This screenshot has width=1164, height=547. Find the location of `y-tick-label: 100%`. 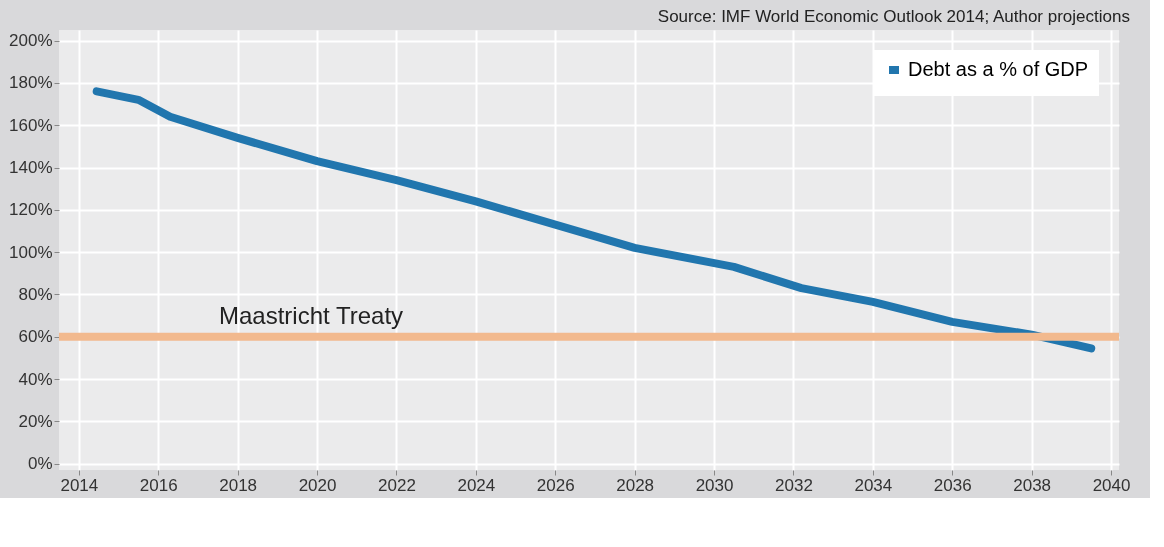

y-tick-label: 100% is located at coordinates (31, 252).